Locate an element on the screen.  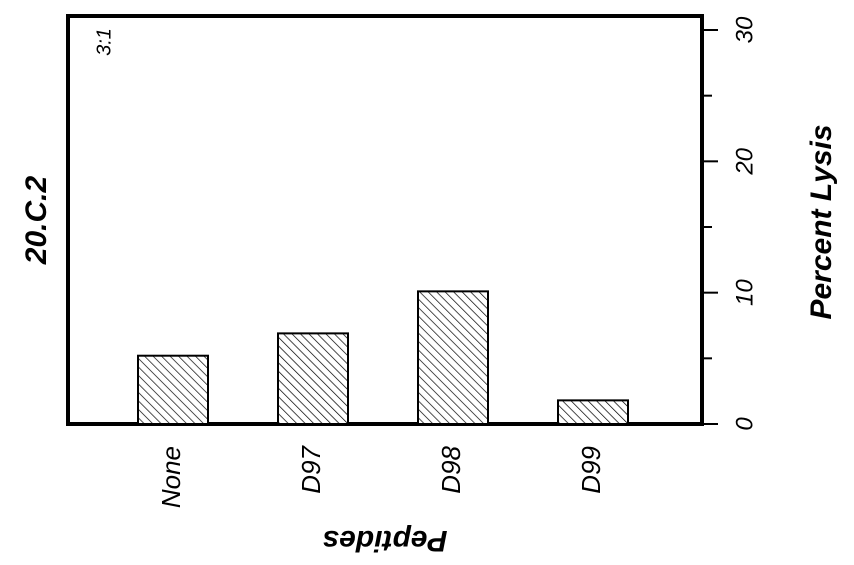
bar-d99 is located at coordinates (593, 412).